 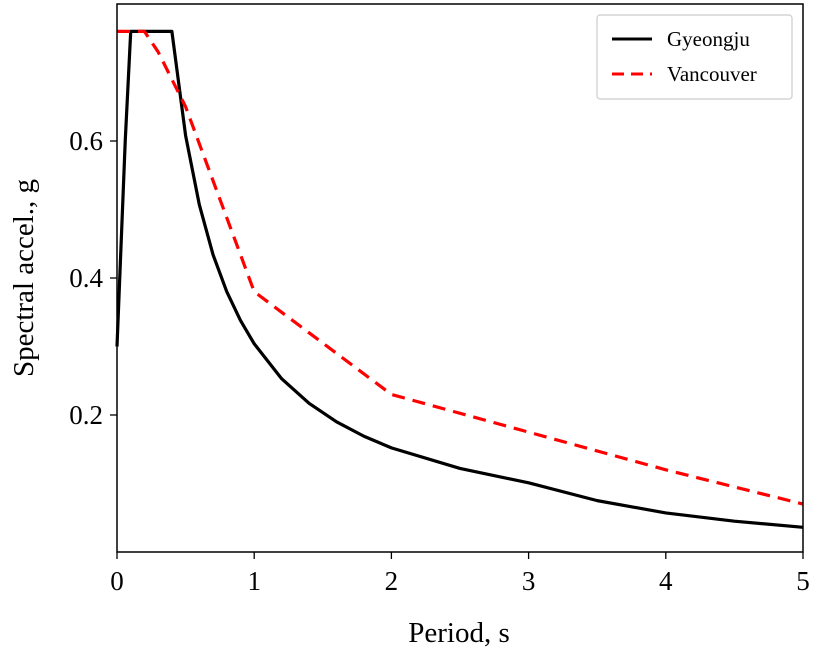 What do you see at coordinates (86, 278) in the screenshot?
I see `y-tick-label: 0.4` at bounding box center [86, 278].